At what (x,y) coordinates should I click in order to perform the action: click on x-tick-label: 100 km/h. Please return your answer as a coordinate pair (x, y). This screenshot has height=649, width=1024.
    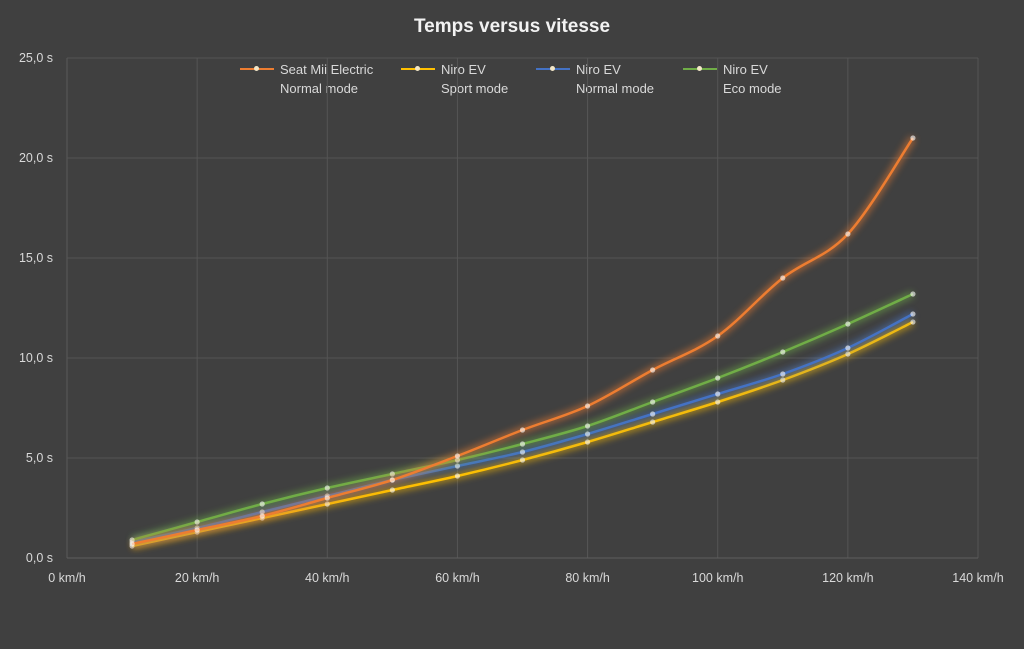
    Looking at the image, I should click on (717, 578).